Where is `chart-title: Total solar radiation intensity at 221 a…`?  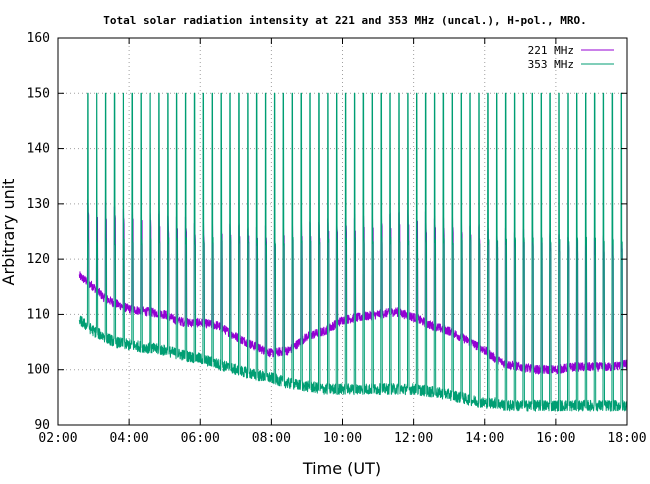
chart-title: Total solar radiation intensity at 221 a… is located at coordinates (344, 20).